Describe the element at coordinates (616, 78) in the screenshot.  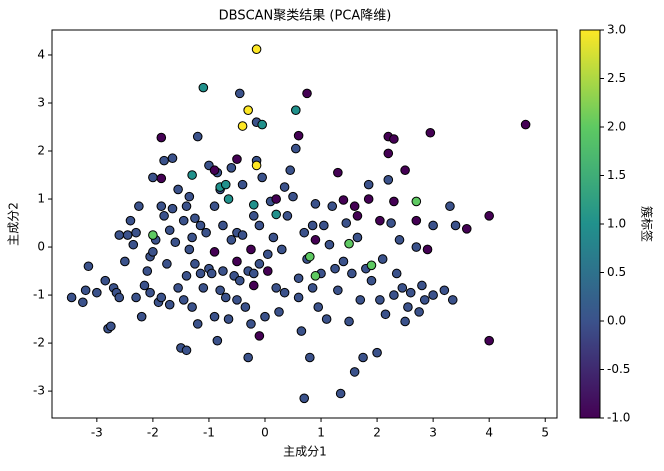
I see `colorbar-tick-label: 2.5` at that location.